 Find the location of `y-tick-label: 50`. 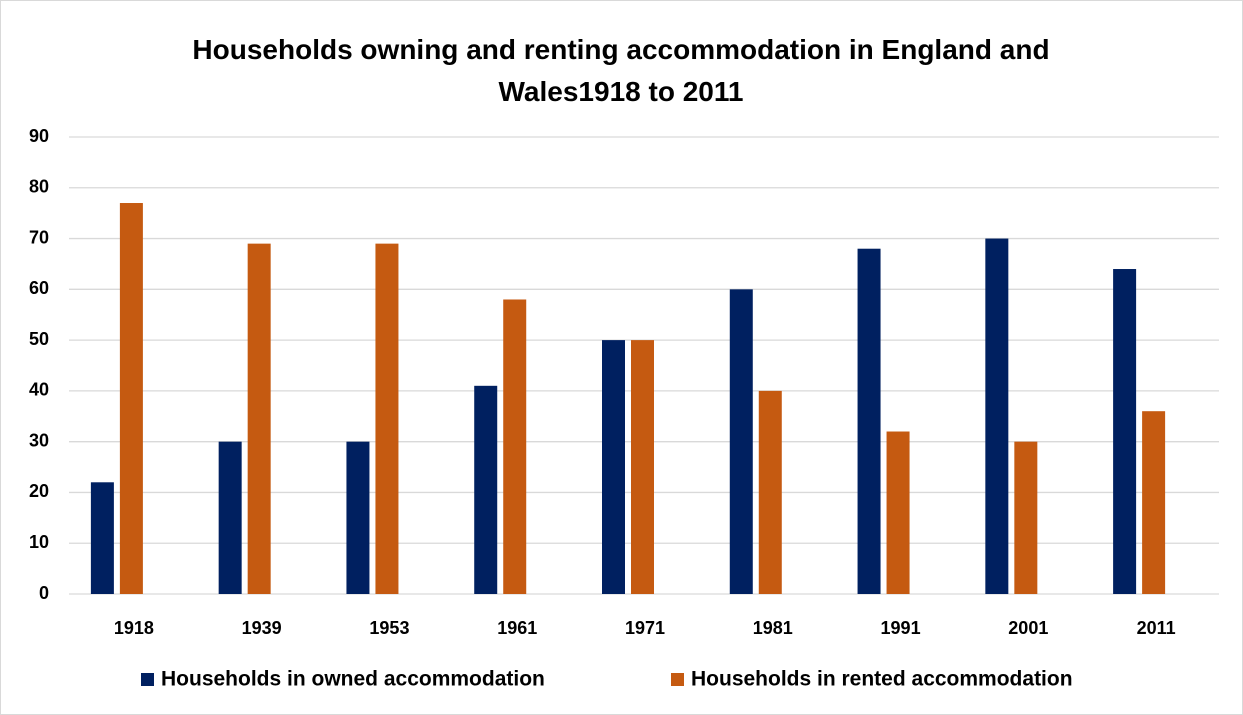

y-tick-label: 50 is located at coordinates (39, 339).